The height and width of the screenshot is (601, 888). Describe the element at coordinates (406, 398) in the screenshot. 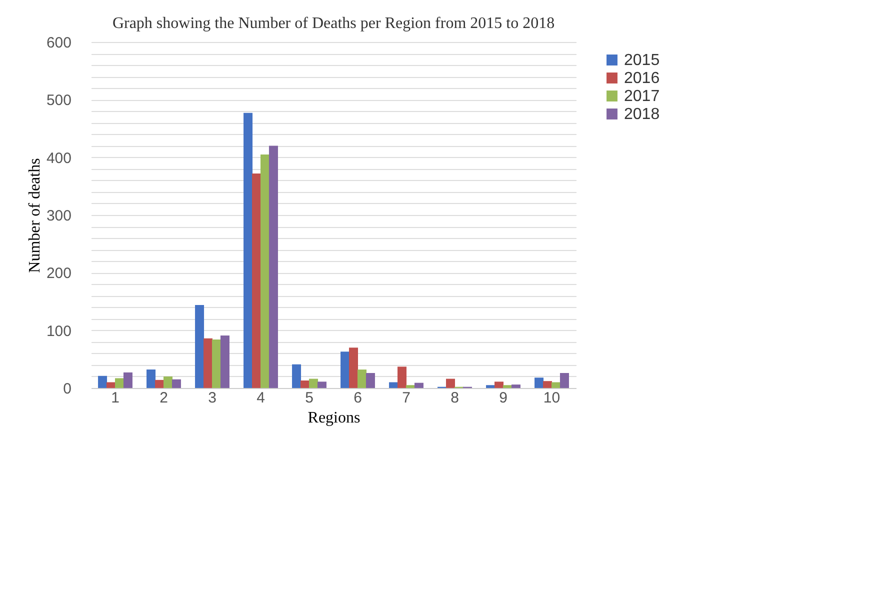

I see `x-tick-label: 7` at that location.